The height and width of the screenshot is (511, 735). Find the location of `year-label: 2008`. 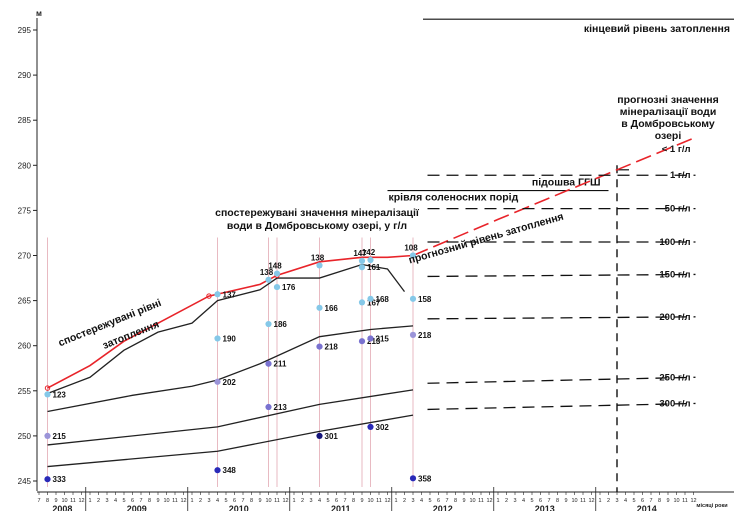

year-label: 2008 is located at coordinates (62, 507).